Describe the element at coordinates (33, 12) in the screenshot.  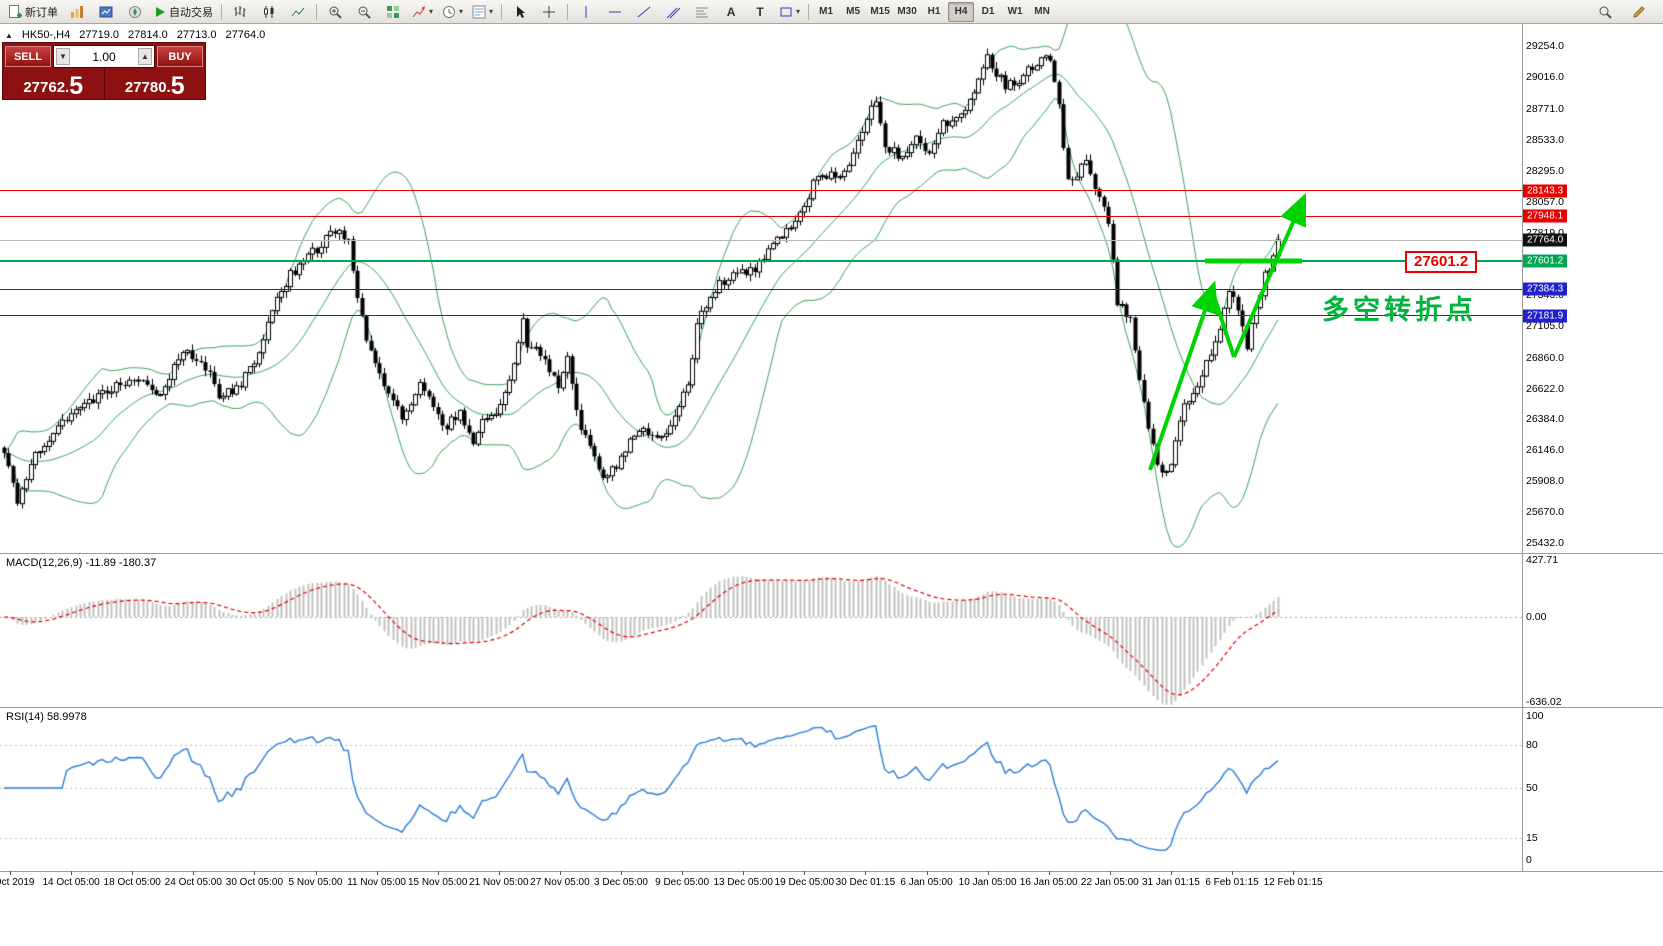
I see `new-order-button: 新订单` at that location.